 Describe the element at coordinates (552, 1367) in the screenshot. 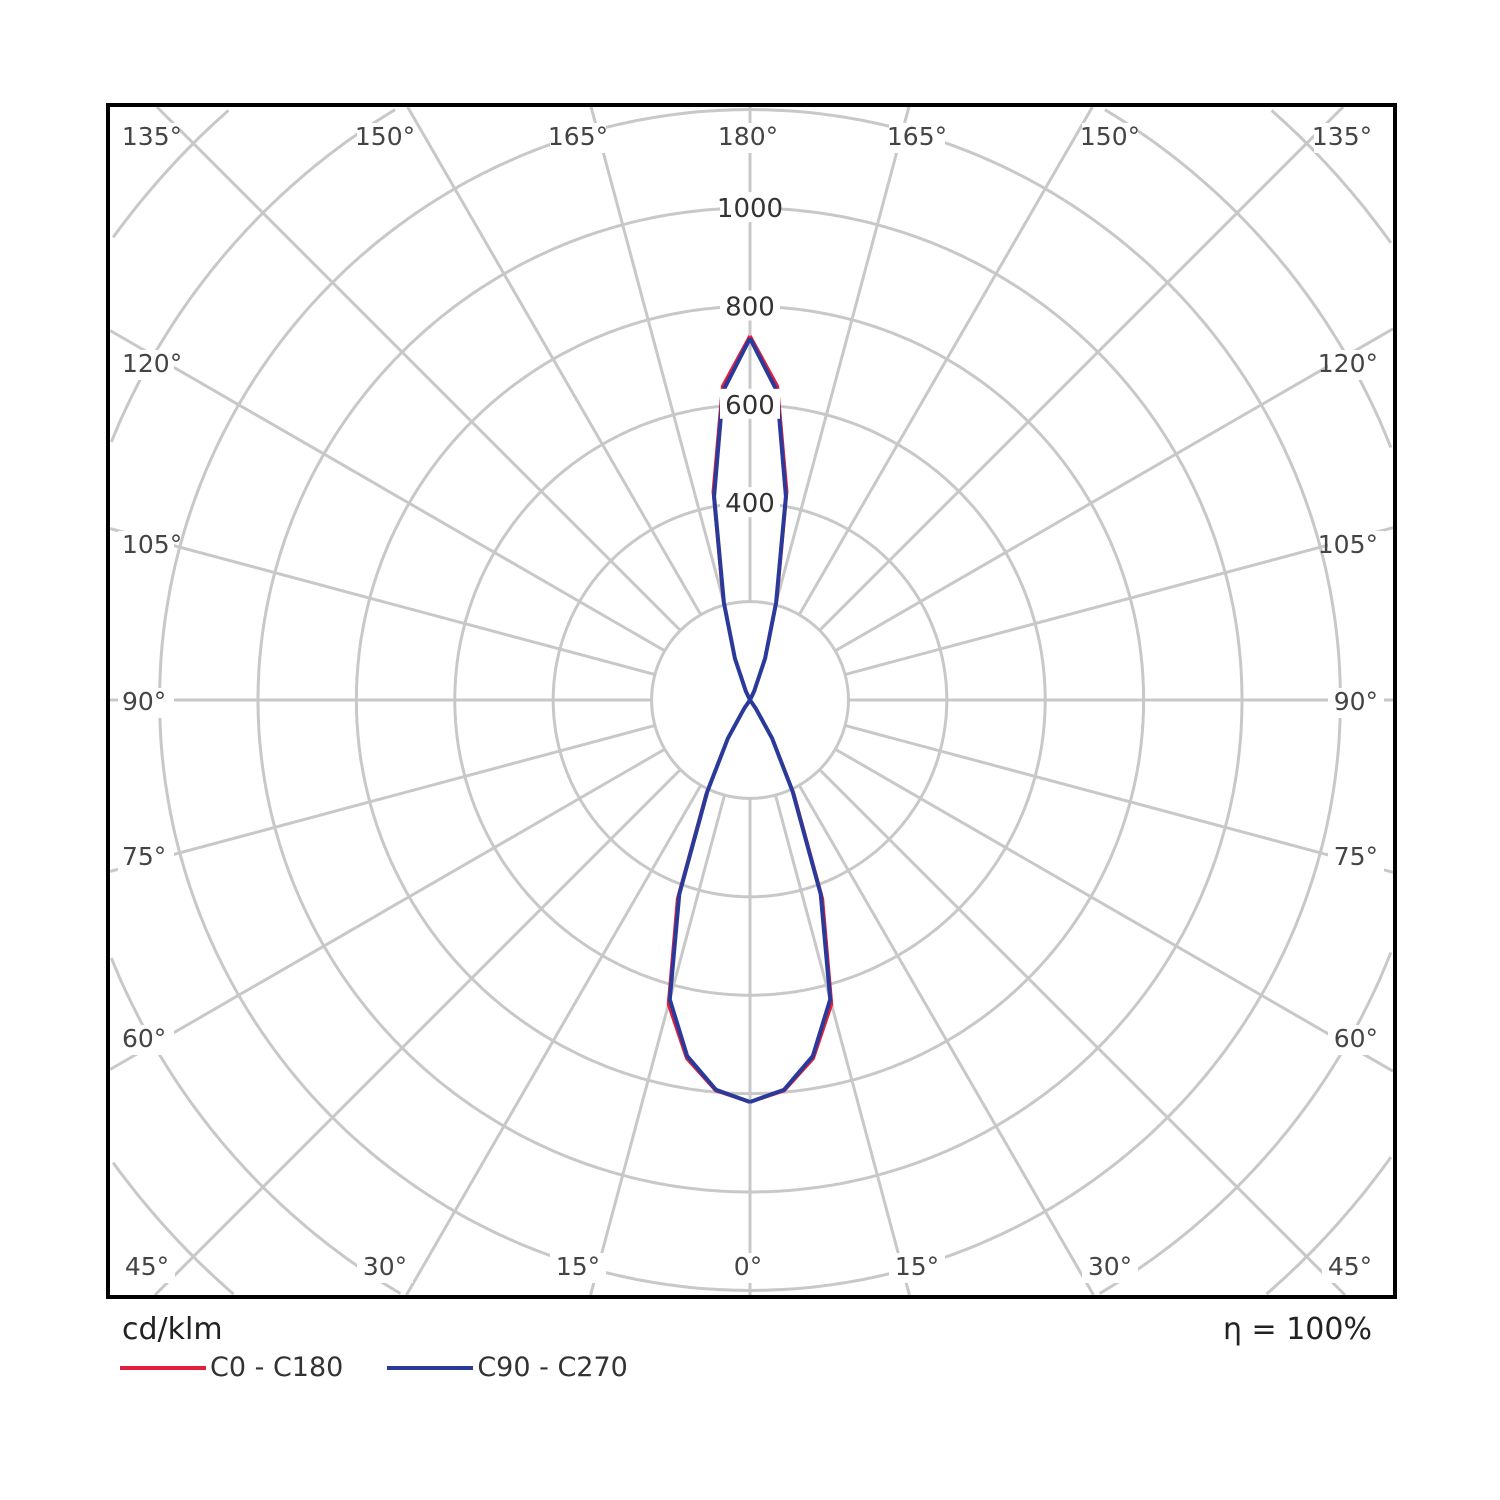

I see `legend-label-c90-c270: C90 - C270` at that location.